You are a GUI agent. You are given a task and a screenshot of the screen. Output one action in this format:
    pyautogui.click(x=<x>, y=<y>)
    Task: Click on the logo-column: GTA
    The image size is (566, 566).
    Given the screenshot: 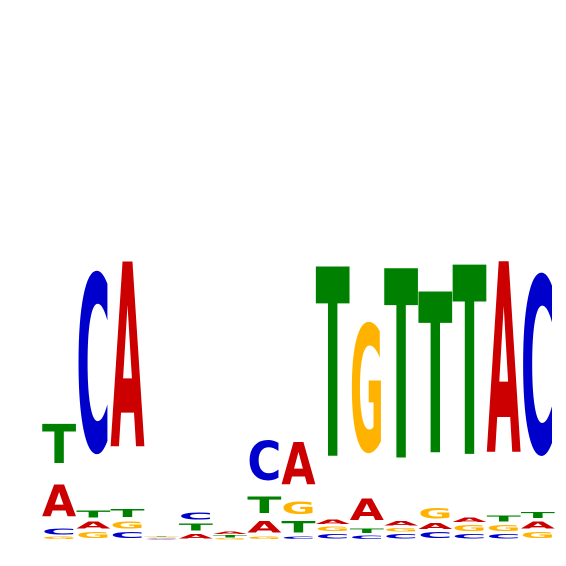 What is the action you would take?
    pyautogui.click(x=230, y=535)
    